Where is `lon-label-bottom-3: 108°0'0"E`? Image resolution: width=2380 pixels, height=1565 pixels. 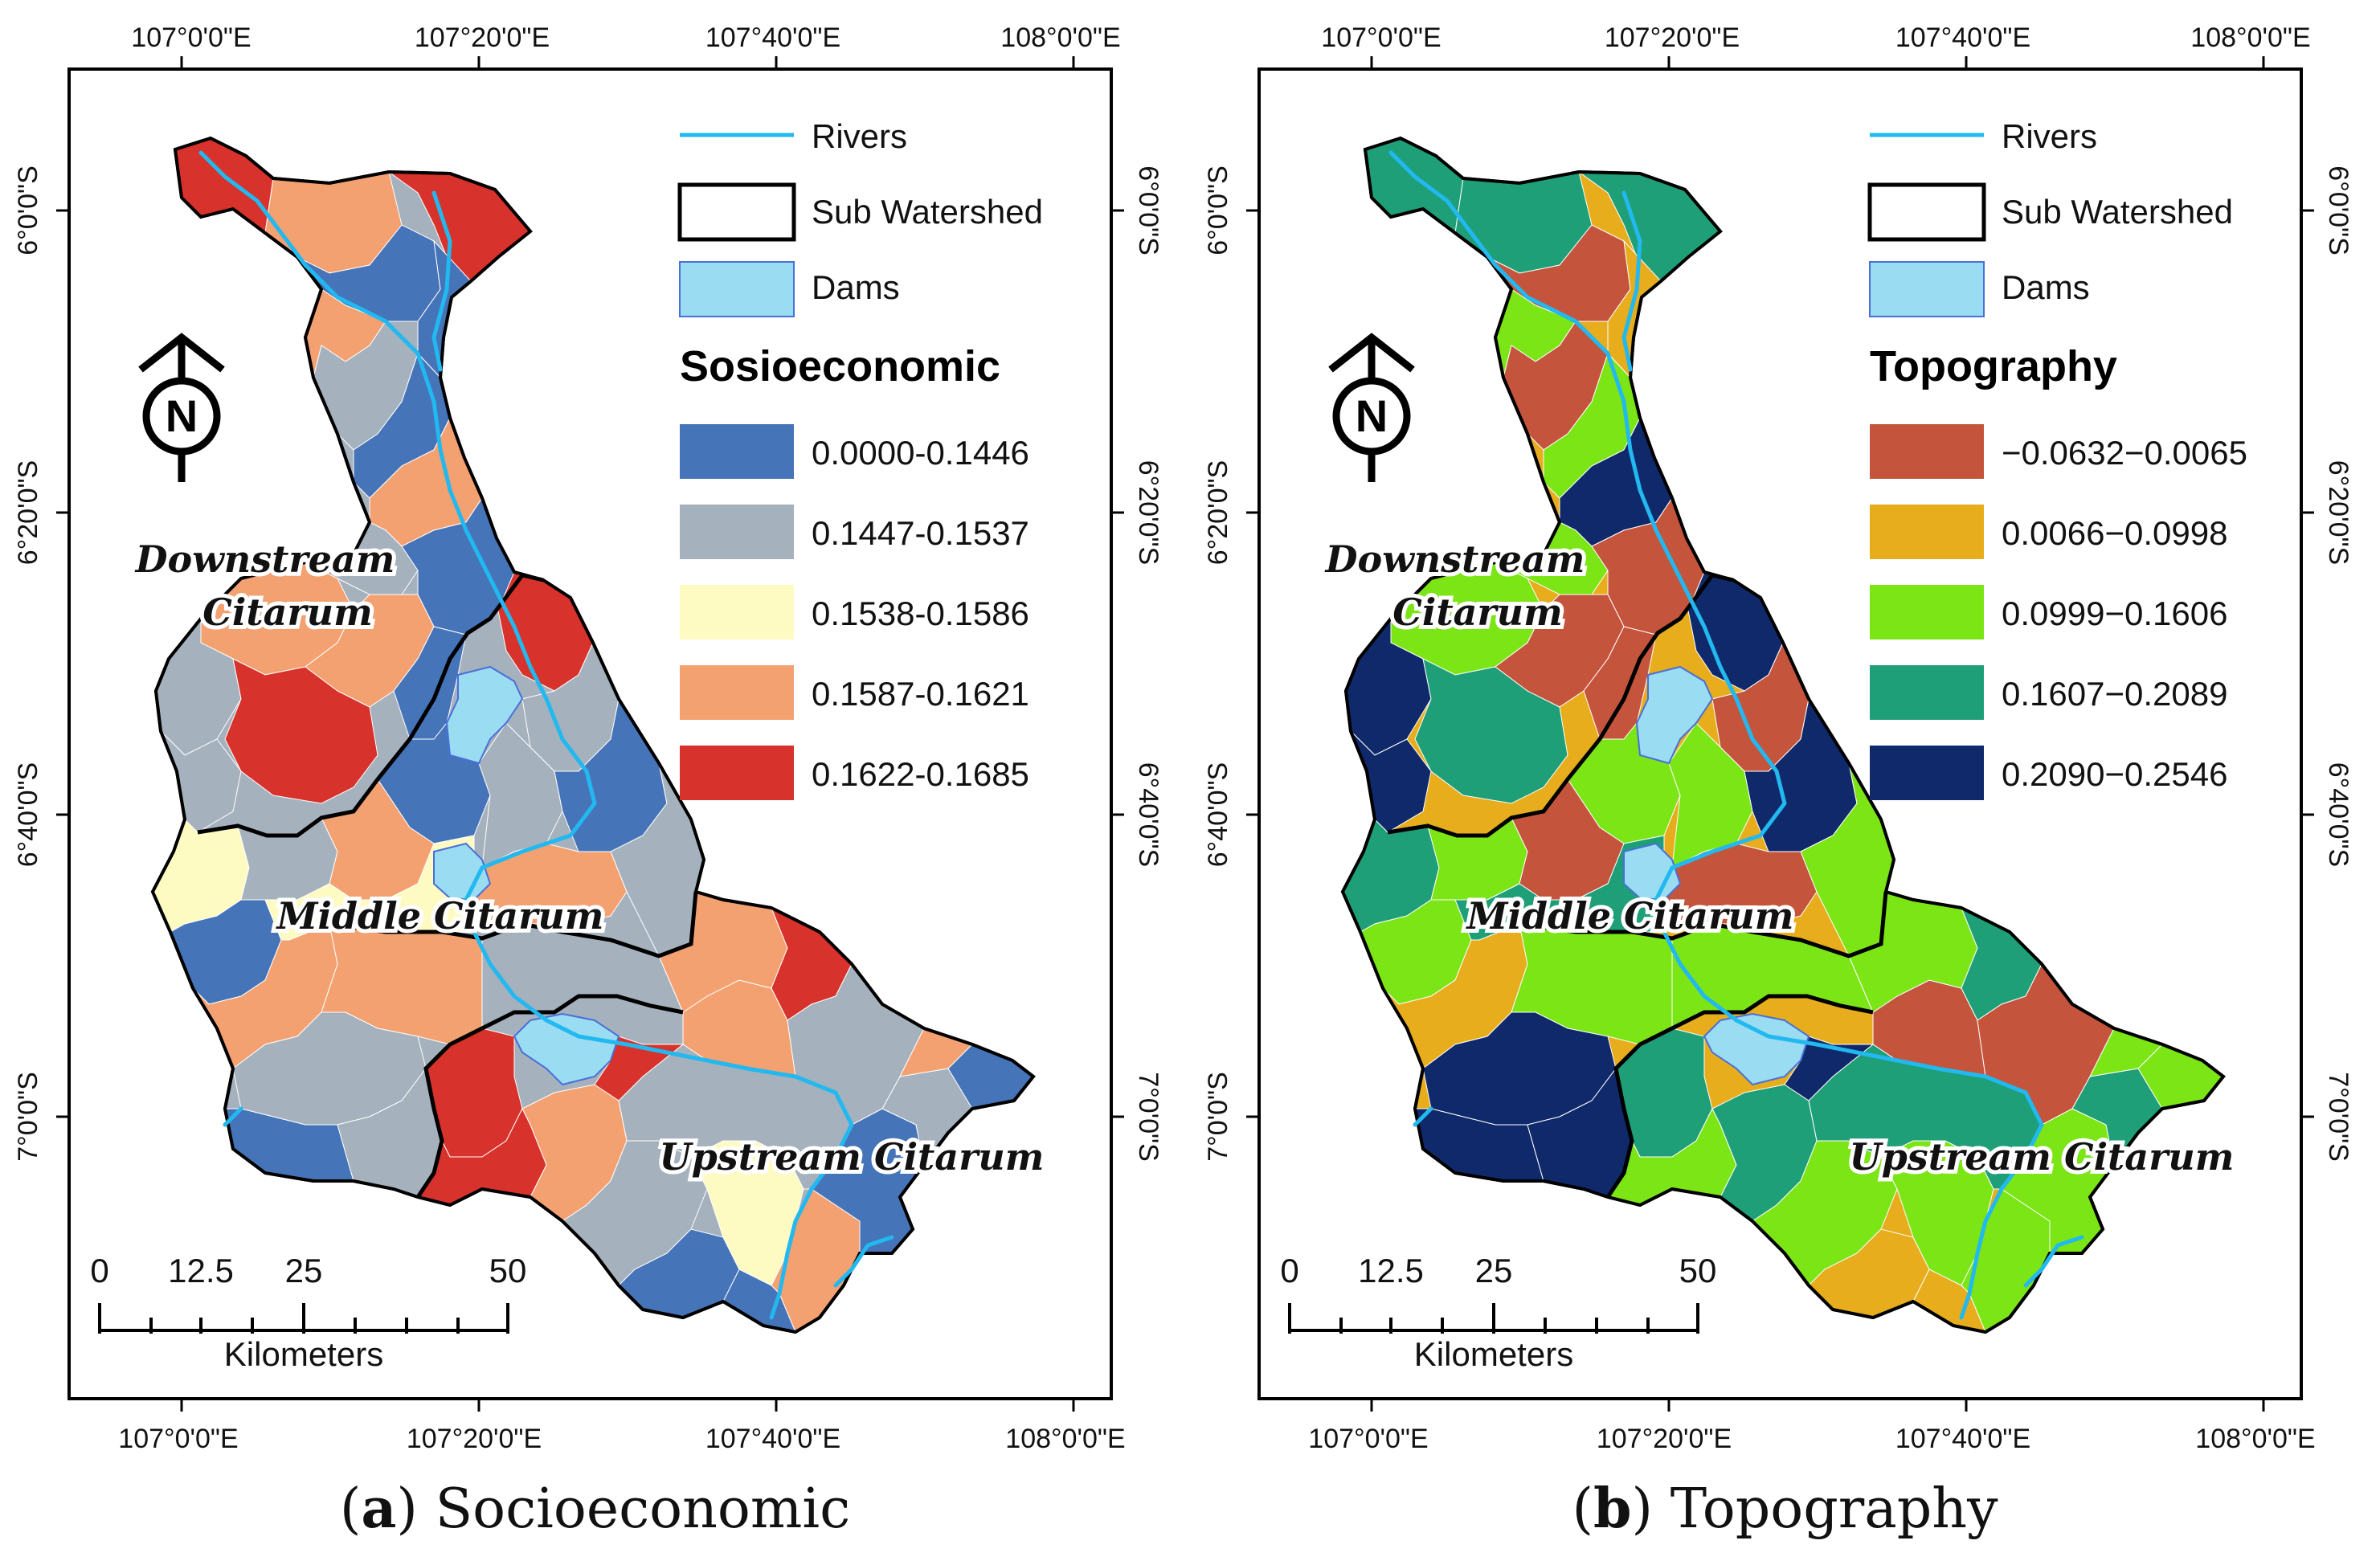
lon-label-bottom-3: 108°0'0"E is located at coordinates (2255, 1439).